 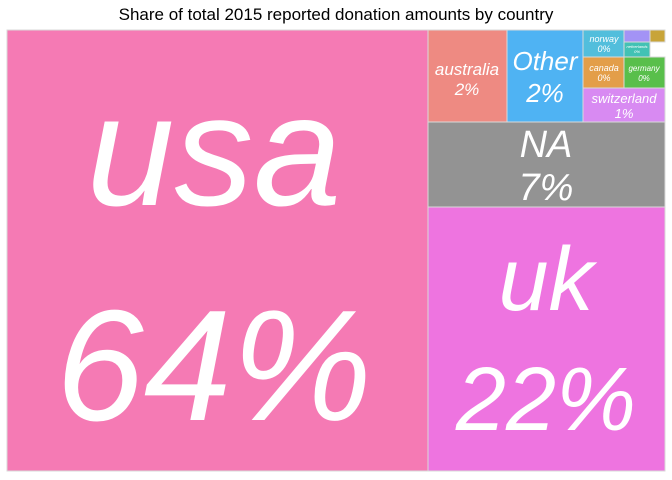 I want to click on tile-NA: NA7%, so click(x=546, y=165).